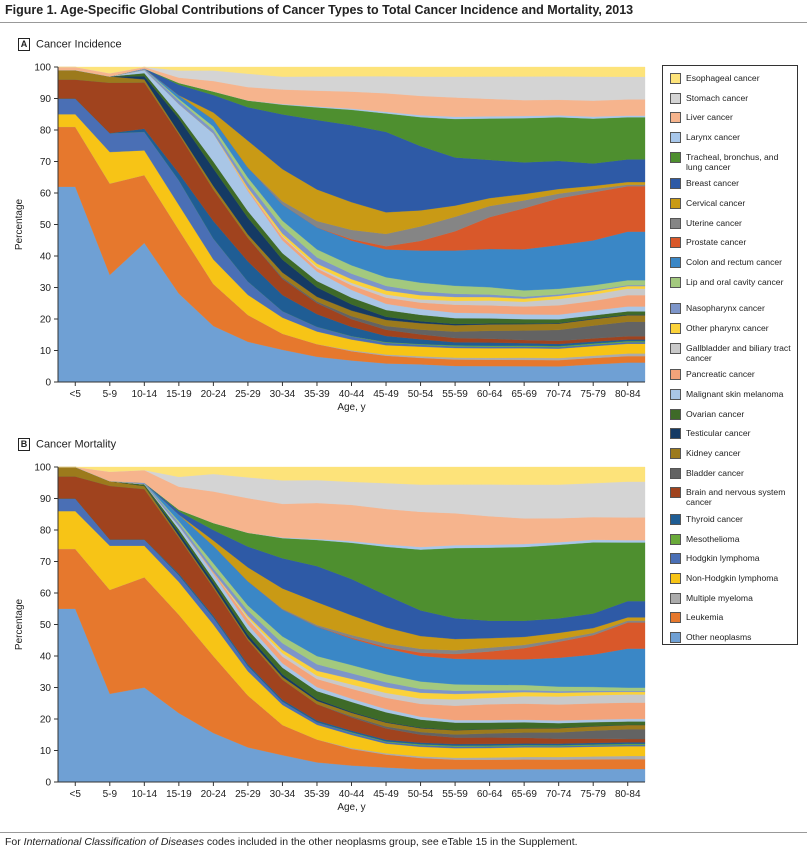  Describe the element at coordinates (351, 807) in the screenshot. I see `x-axis-label: Age, y` at that location.